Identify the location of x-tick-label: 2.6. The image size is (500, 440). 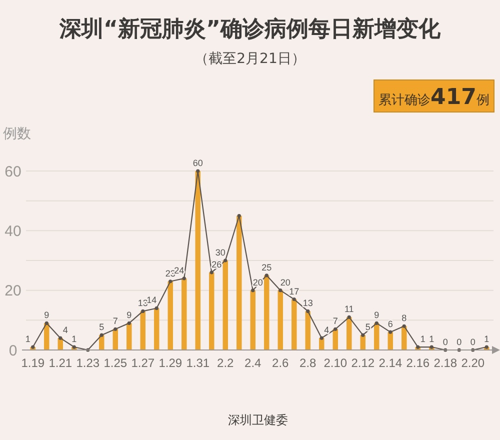
(281, 363).